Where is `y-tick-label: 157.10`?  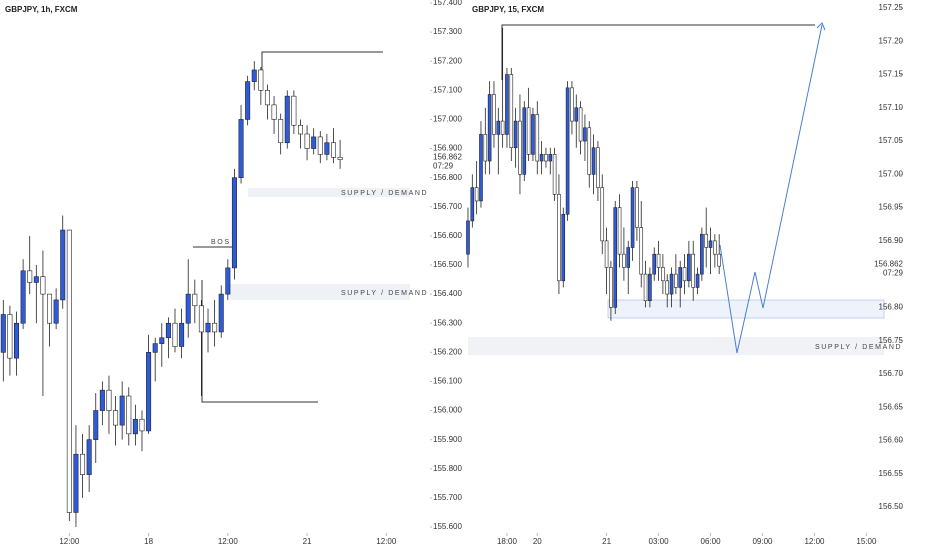
y-tick-label: 157.10 is located at coordinates (891, 107).